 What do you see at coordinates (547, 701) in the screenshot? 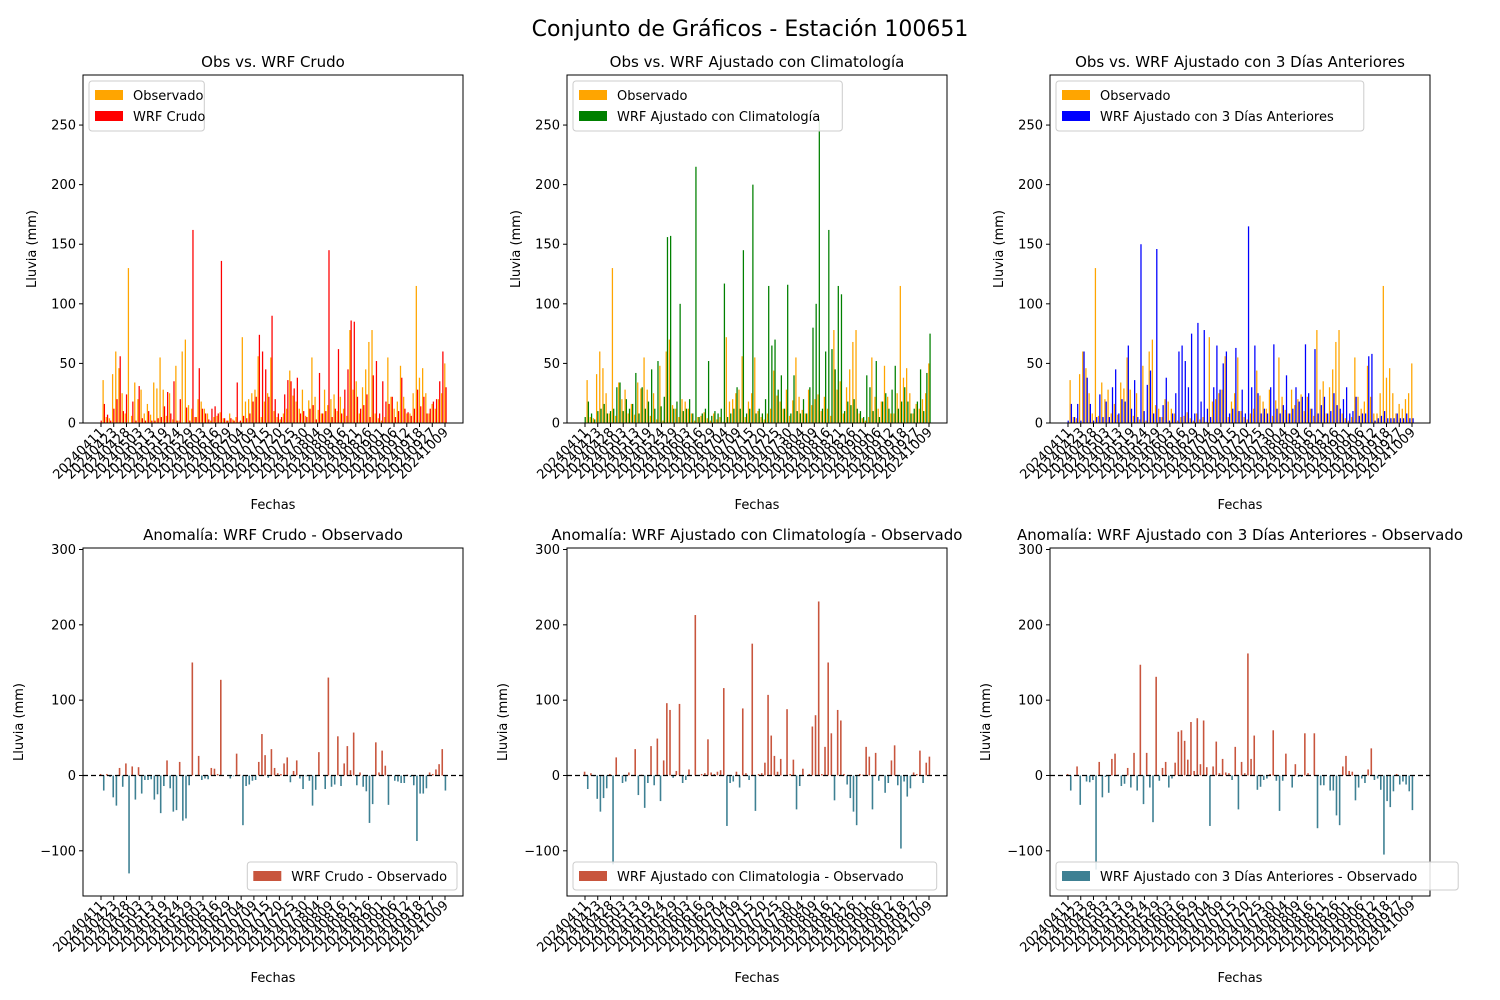
I see `y-tick-label: 100` at bounding box center [547, 701].